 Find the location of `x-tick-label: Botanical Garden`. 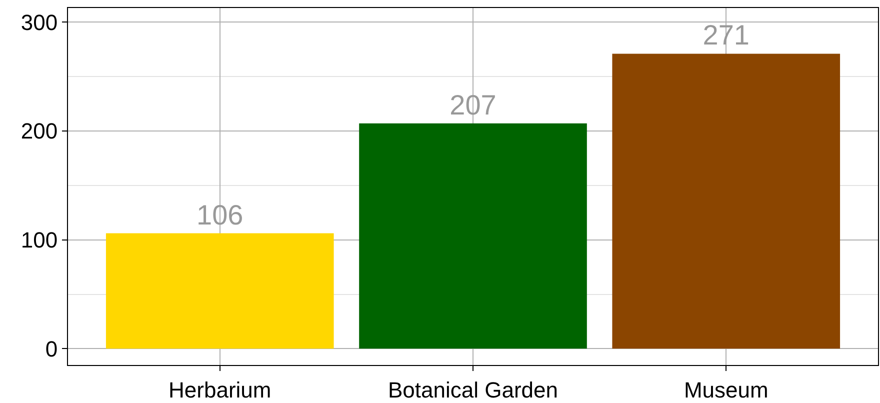

x-tick-label: Botanical Garden is located at coordinates (473, 389).